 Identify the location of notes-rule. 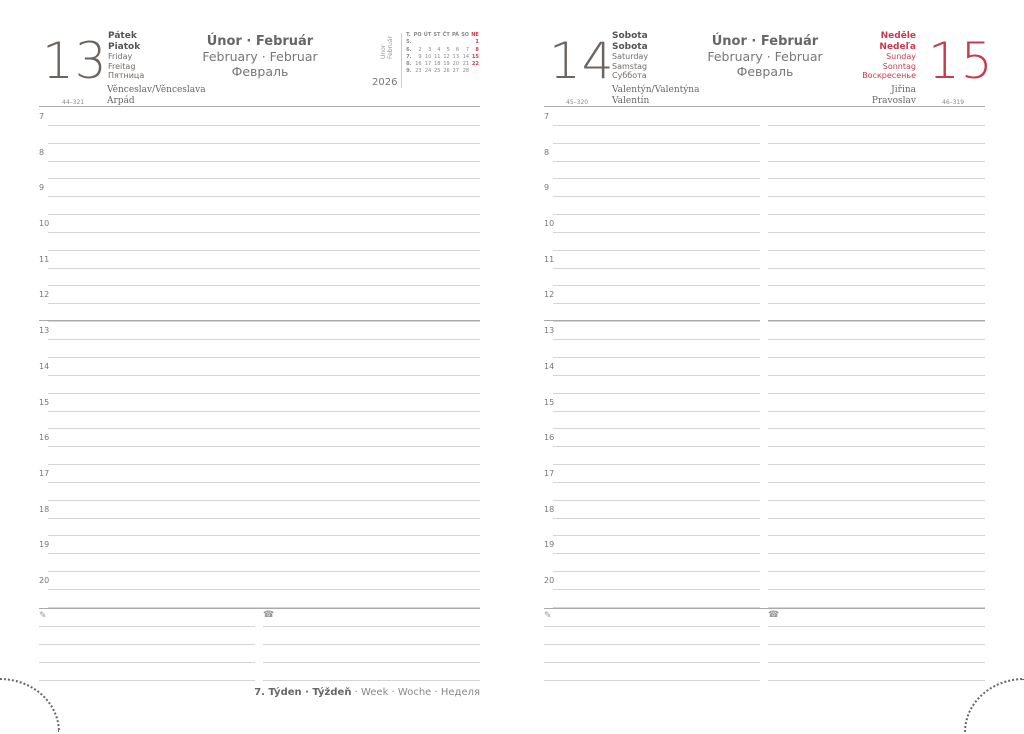
(764, 608).